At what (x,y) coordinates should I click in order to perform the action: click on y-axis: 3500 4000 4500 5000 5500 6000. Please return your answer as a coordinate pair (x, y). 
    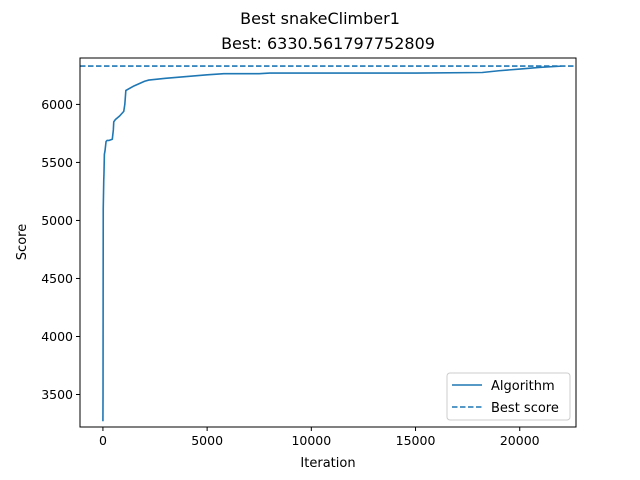
    Looking at the image, I should click on (60, 249).